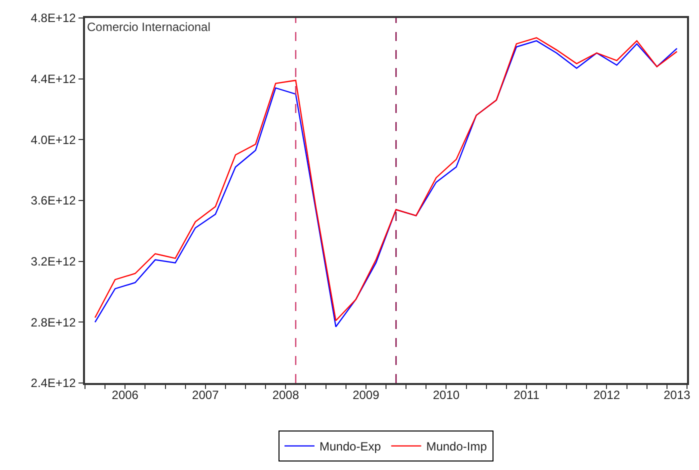 The width and height of the screenshot is (699, 470). I want to click on legend-label: Mundo-Imp, so click(457, 447).